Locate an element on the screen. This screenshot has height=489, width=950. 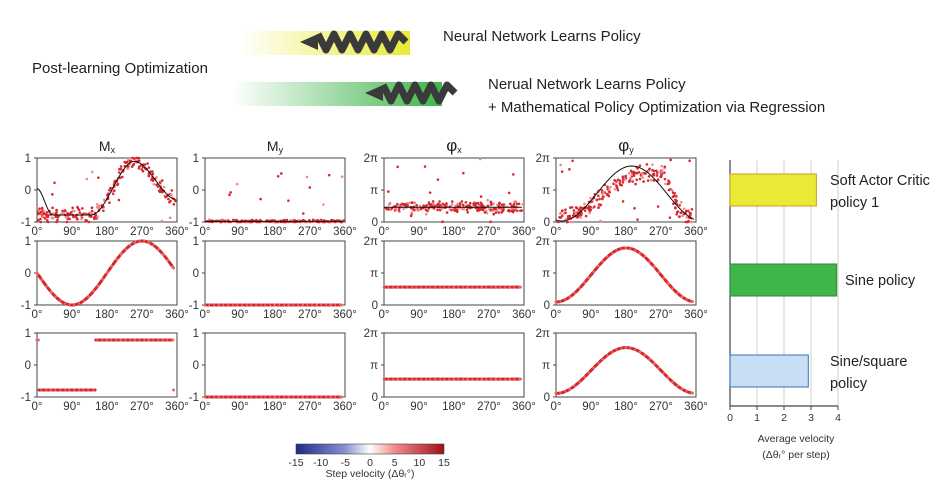
post-learning-label: Post-learning Optimization is located at coordinates (120, 68).